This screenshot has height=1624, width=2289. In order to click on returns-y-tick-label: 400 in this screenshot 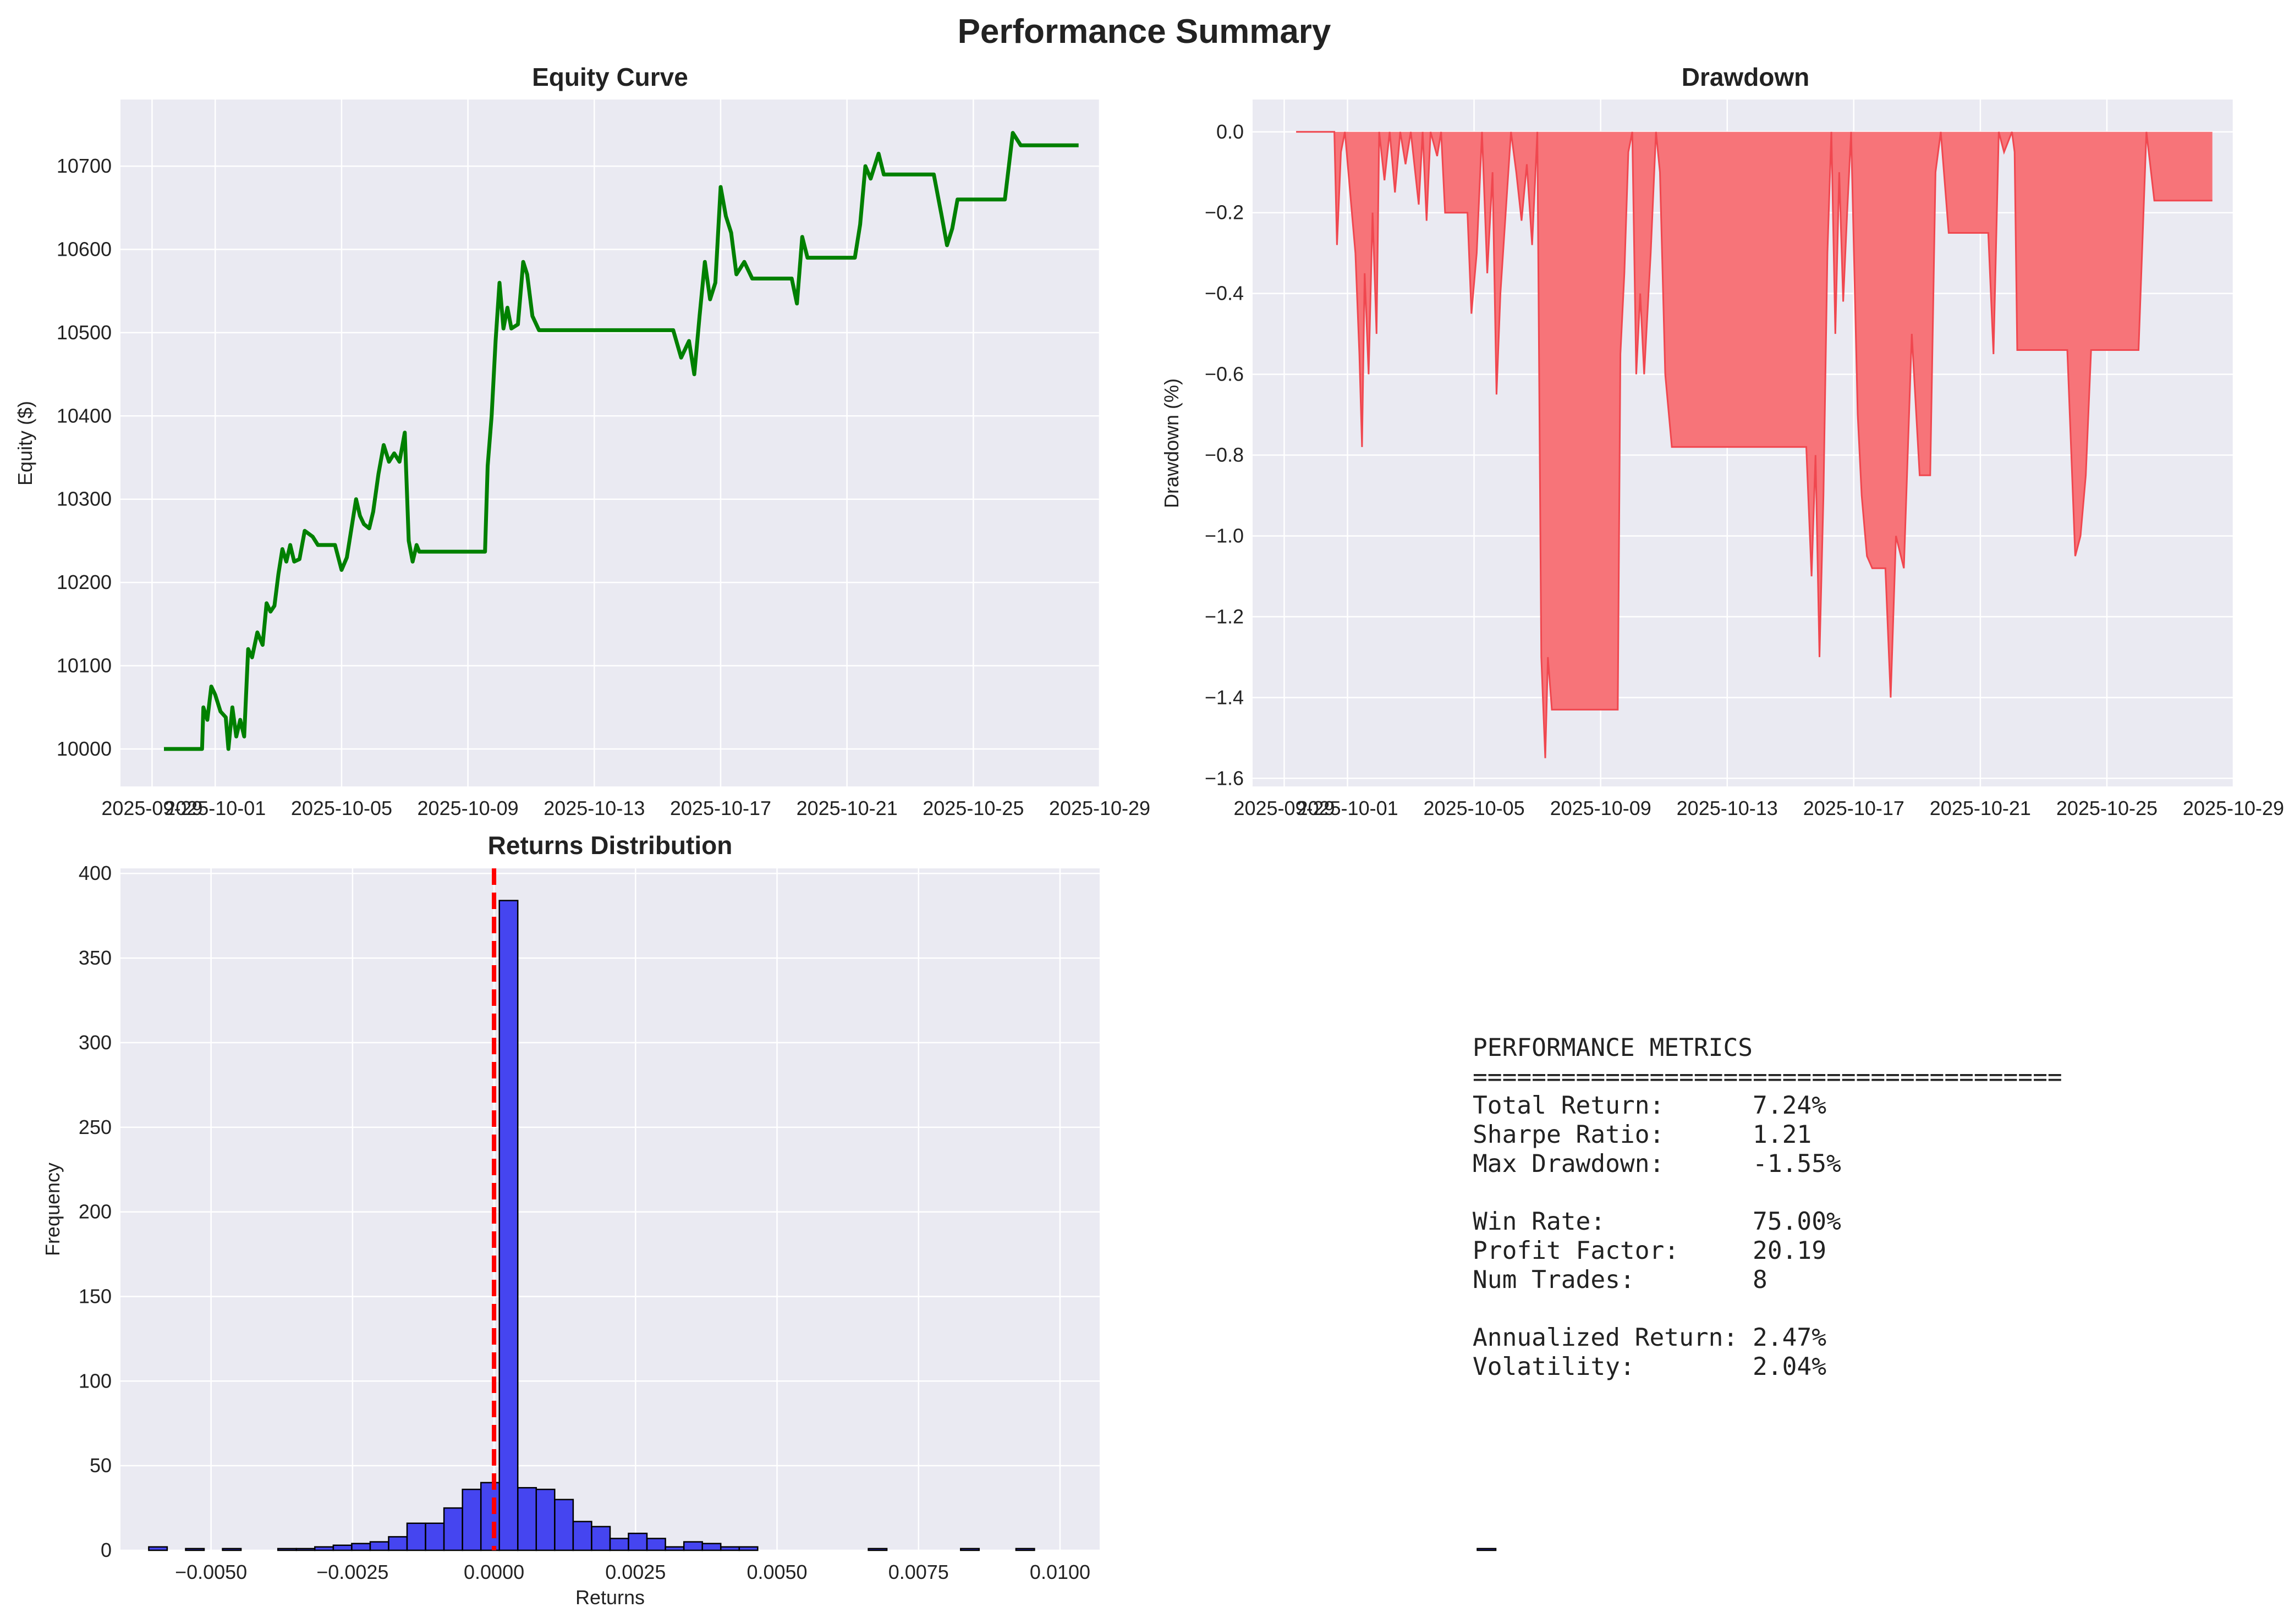, I will do `click(95, 873)`.